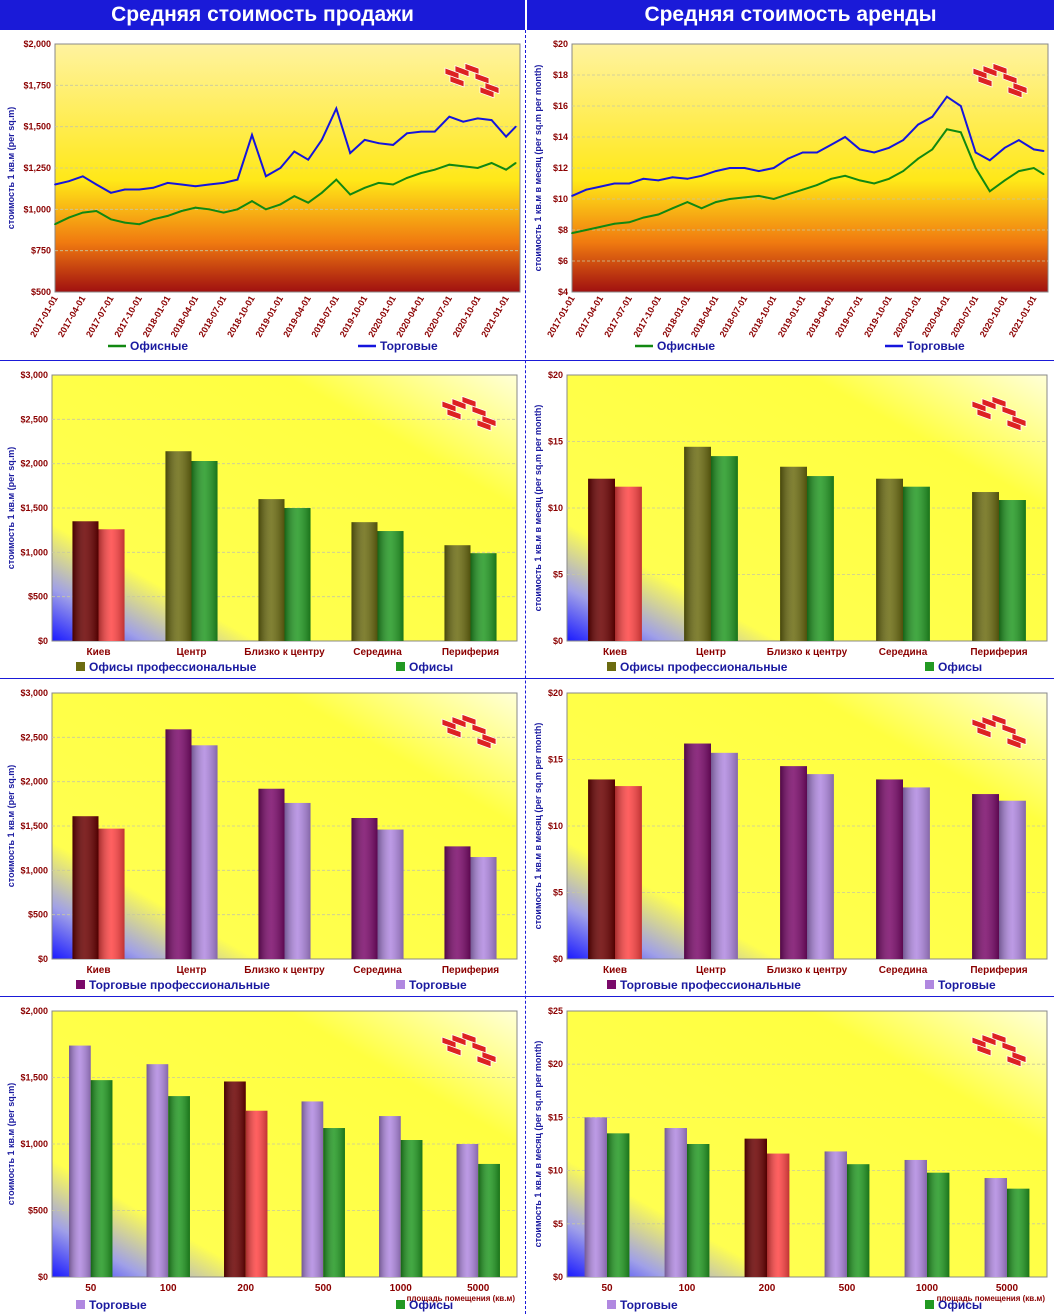 The image size is (1054, 1314). Describe the element at coordinates (128, 316) in the screenshot. I see `x-tick-label: 2017-10-01` at that location.